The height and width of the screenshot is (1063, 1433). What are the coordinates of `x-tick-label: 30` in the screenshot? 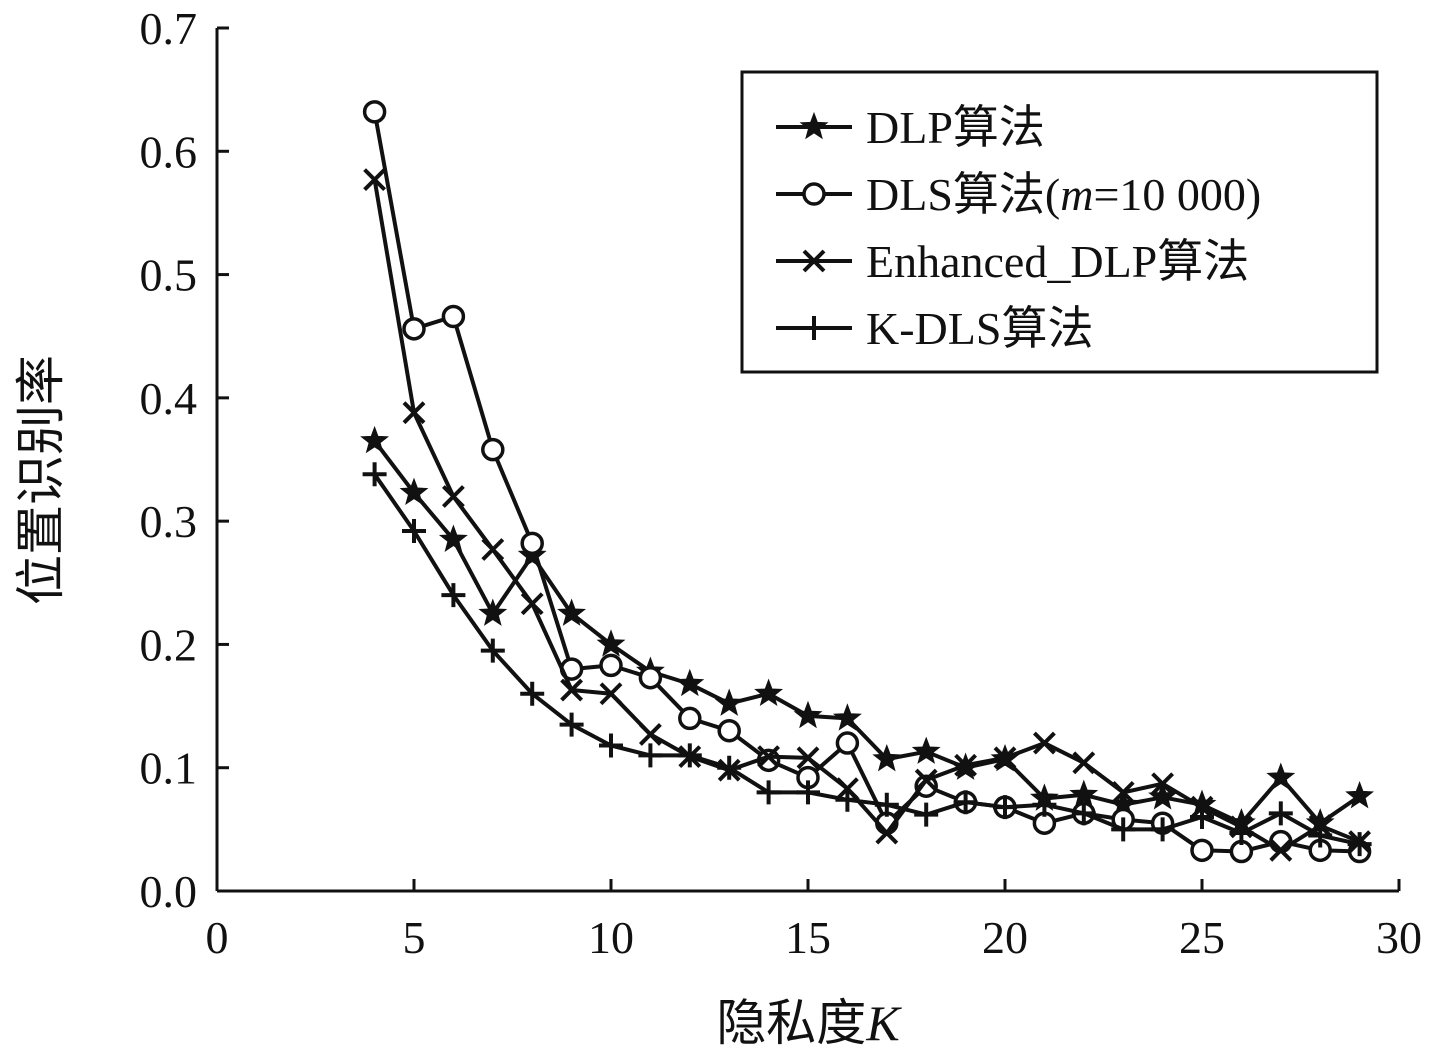 It's located at (1399, 937).